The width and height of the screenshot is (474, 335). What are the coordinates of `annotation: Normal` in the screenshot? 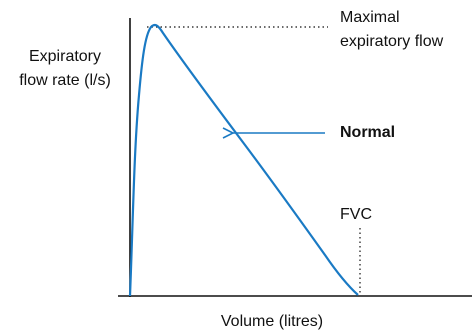 It's located at (367, 132).